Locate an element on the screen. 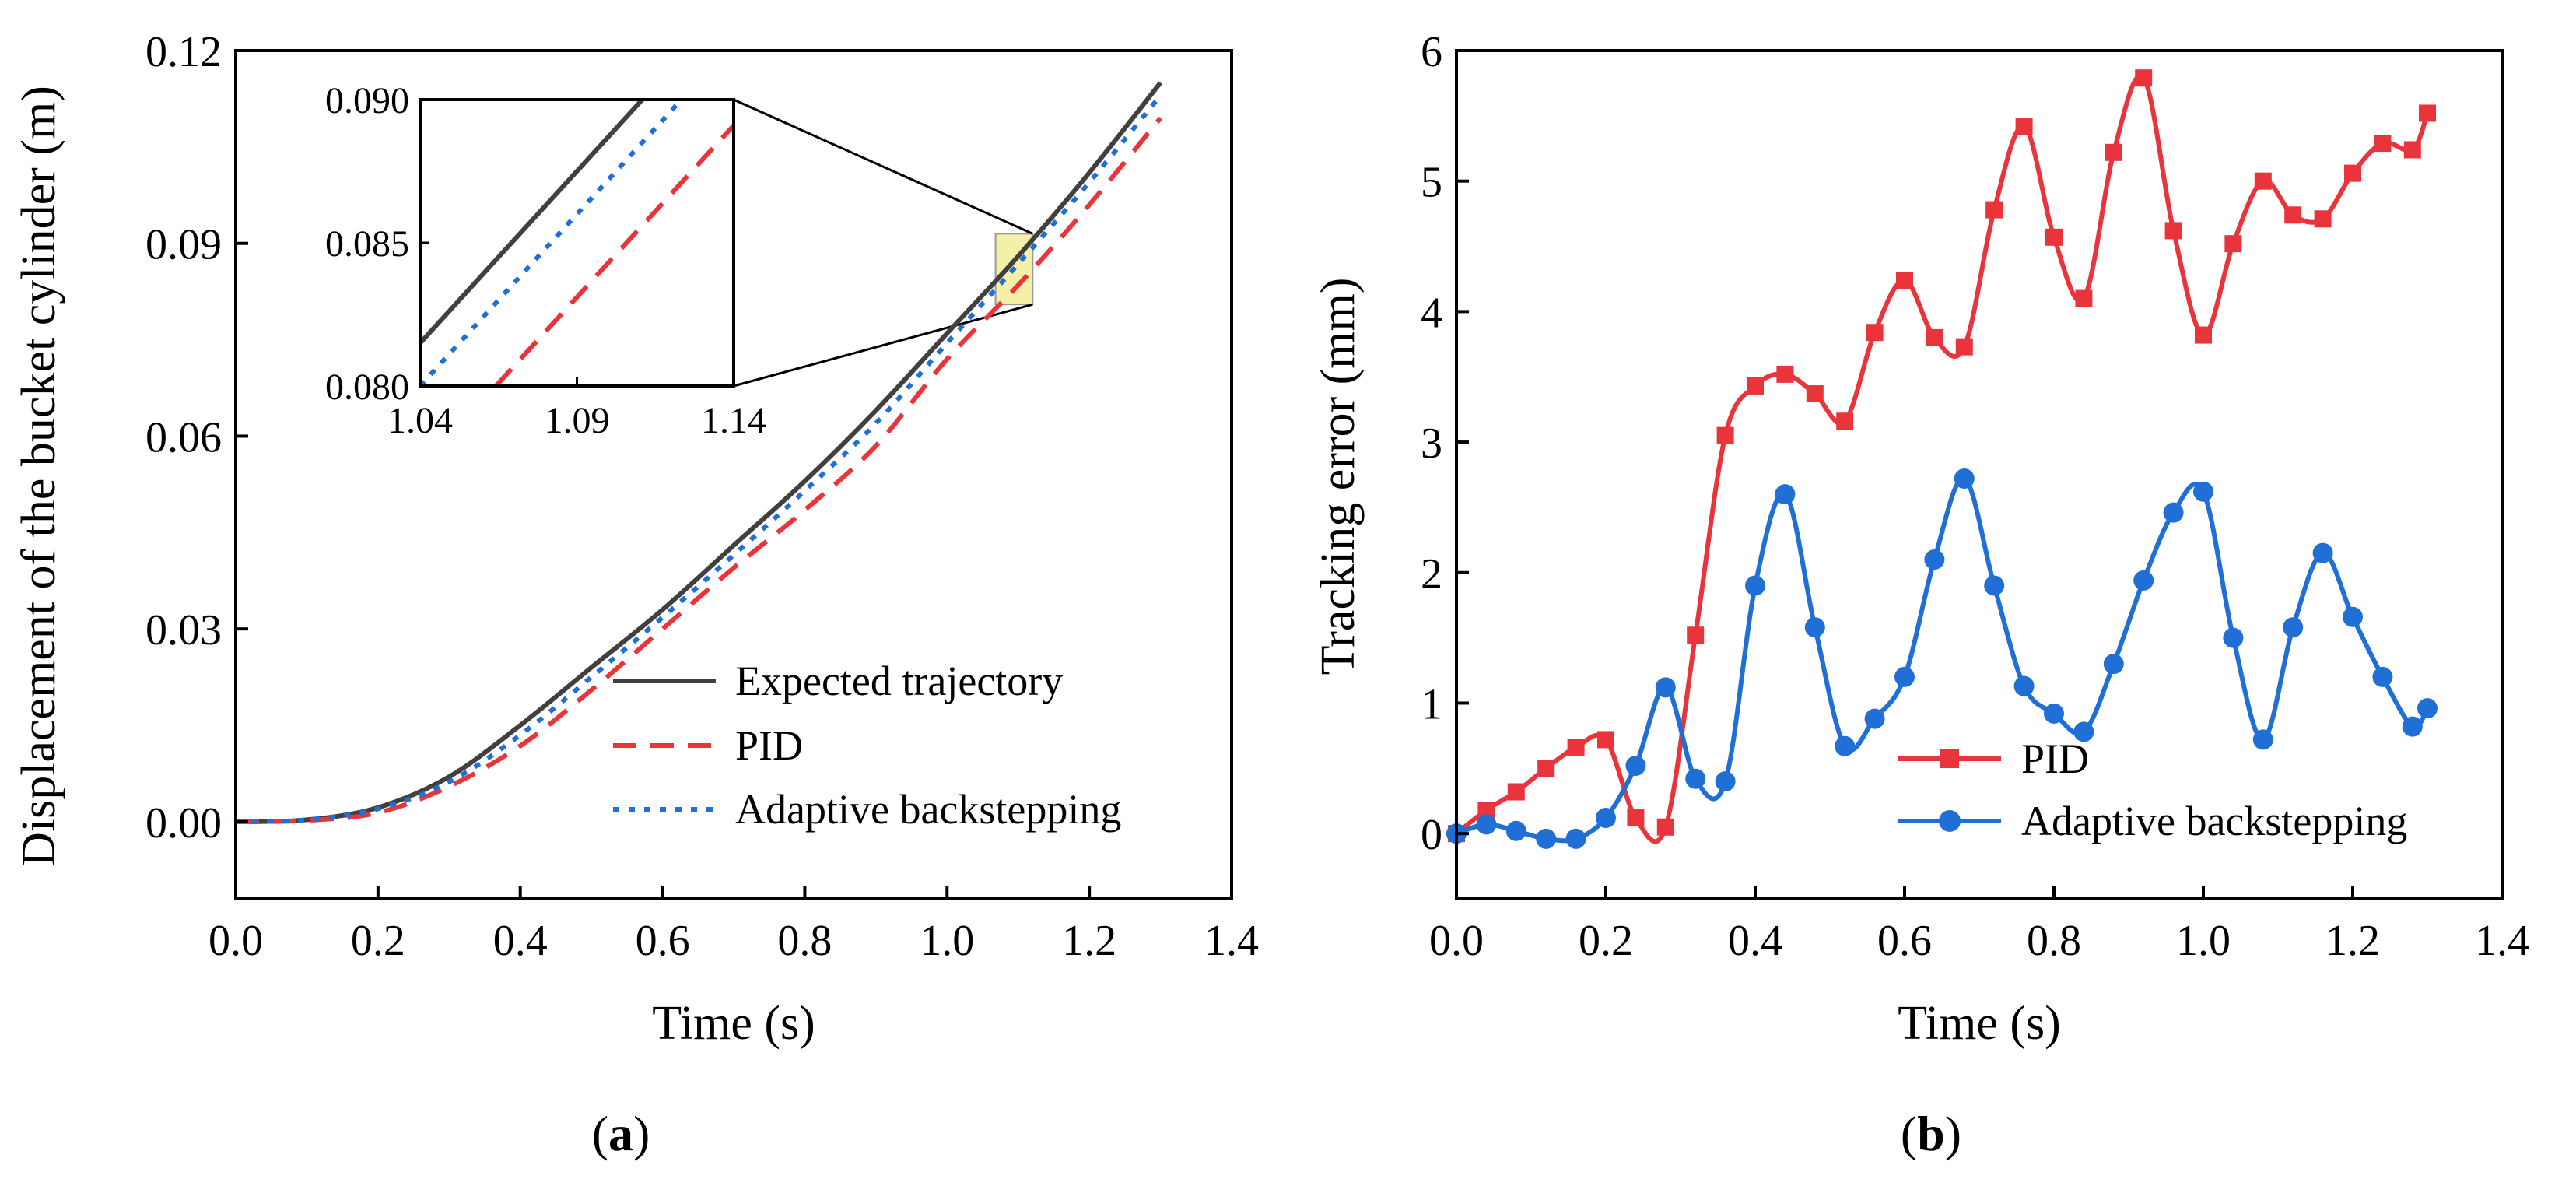  series-line-adaptive is located at coordinates (1943, 659).